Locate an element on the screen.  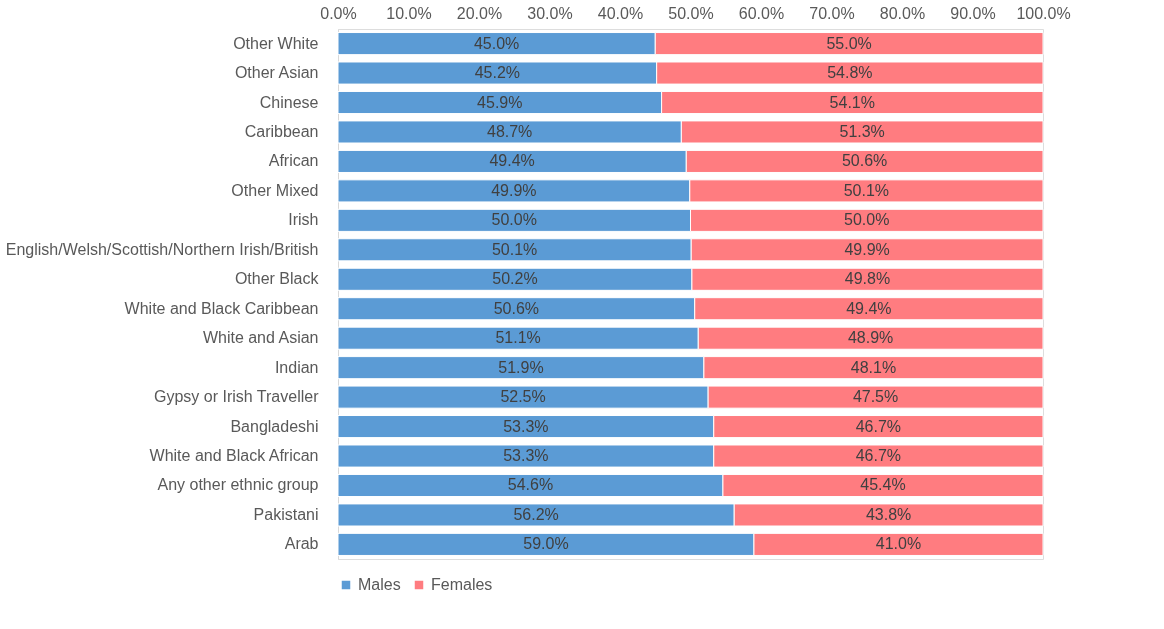
data-label: 56.2% is located at coordinates (536, 514).